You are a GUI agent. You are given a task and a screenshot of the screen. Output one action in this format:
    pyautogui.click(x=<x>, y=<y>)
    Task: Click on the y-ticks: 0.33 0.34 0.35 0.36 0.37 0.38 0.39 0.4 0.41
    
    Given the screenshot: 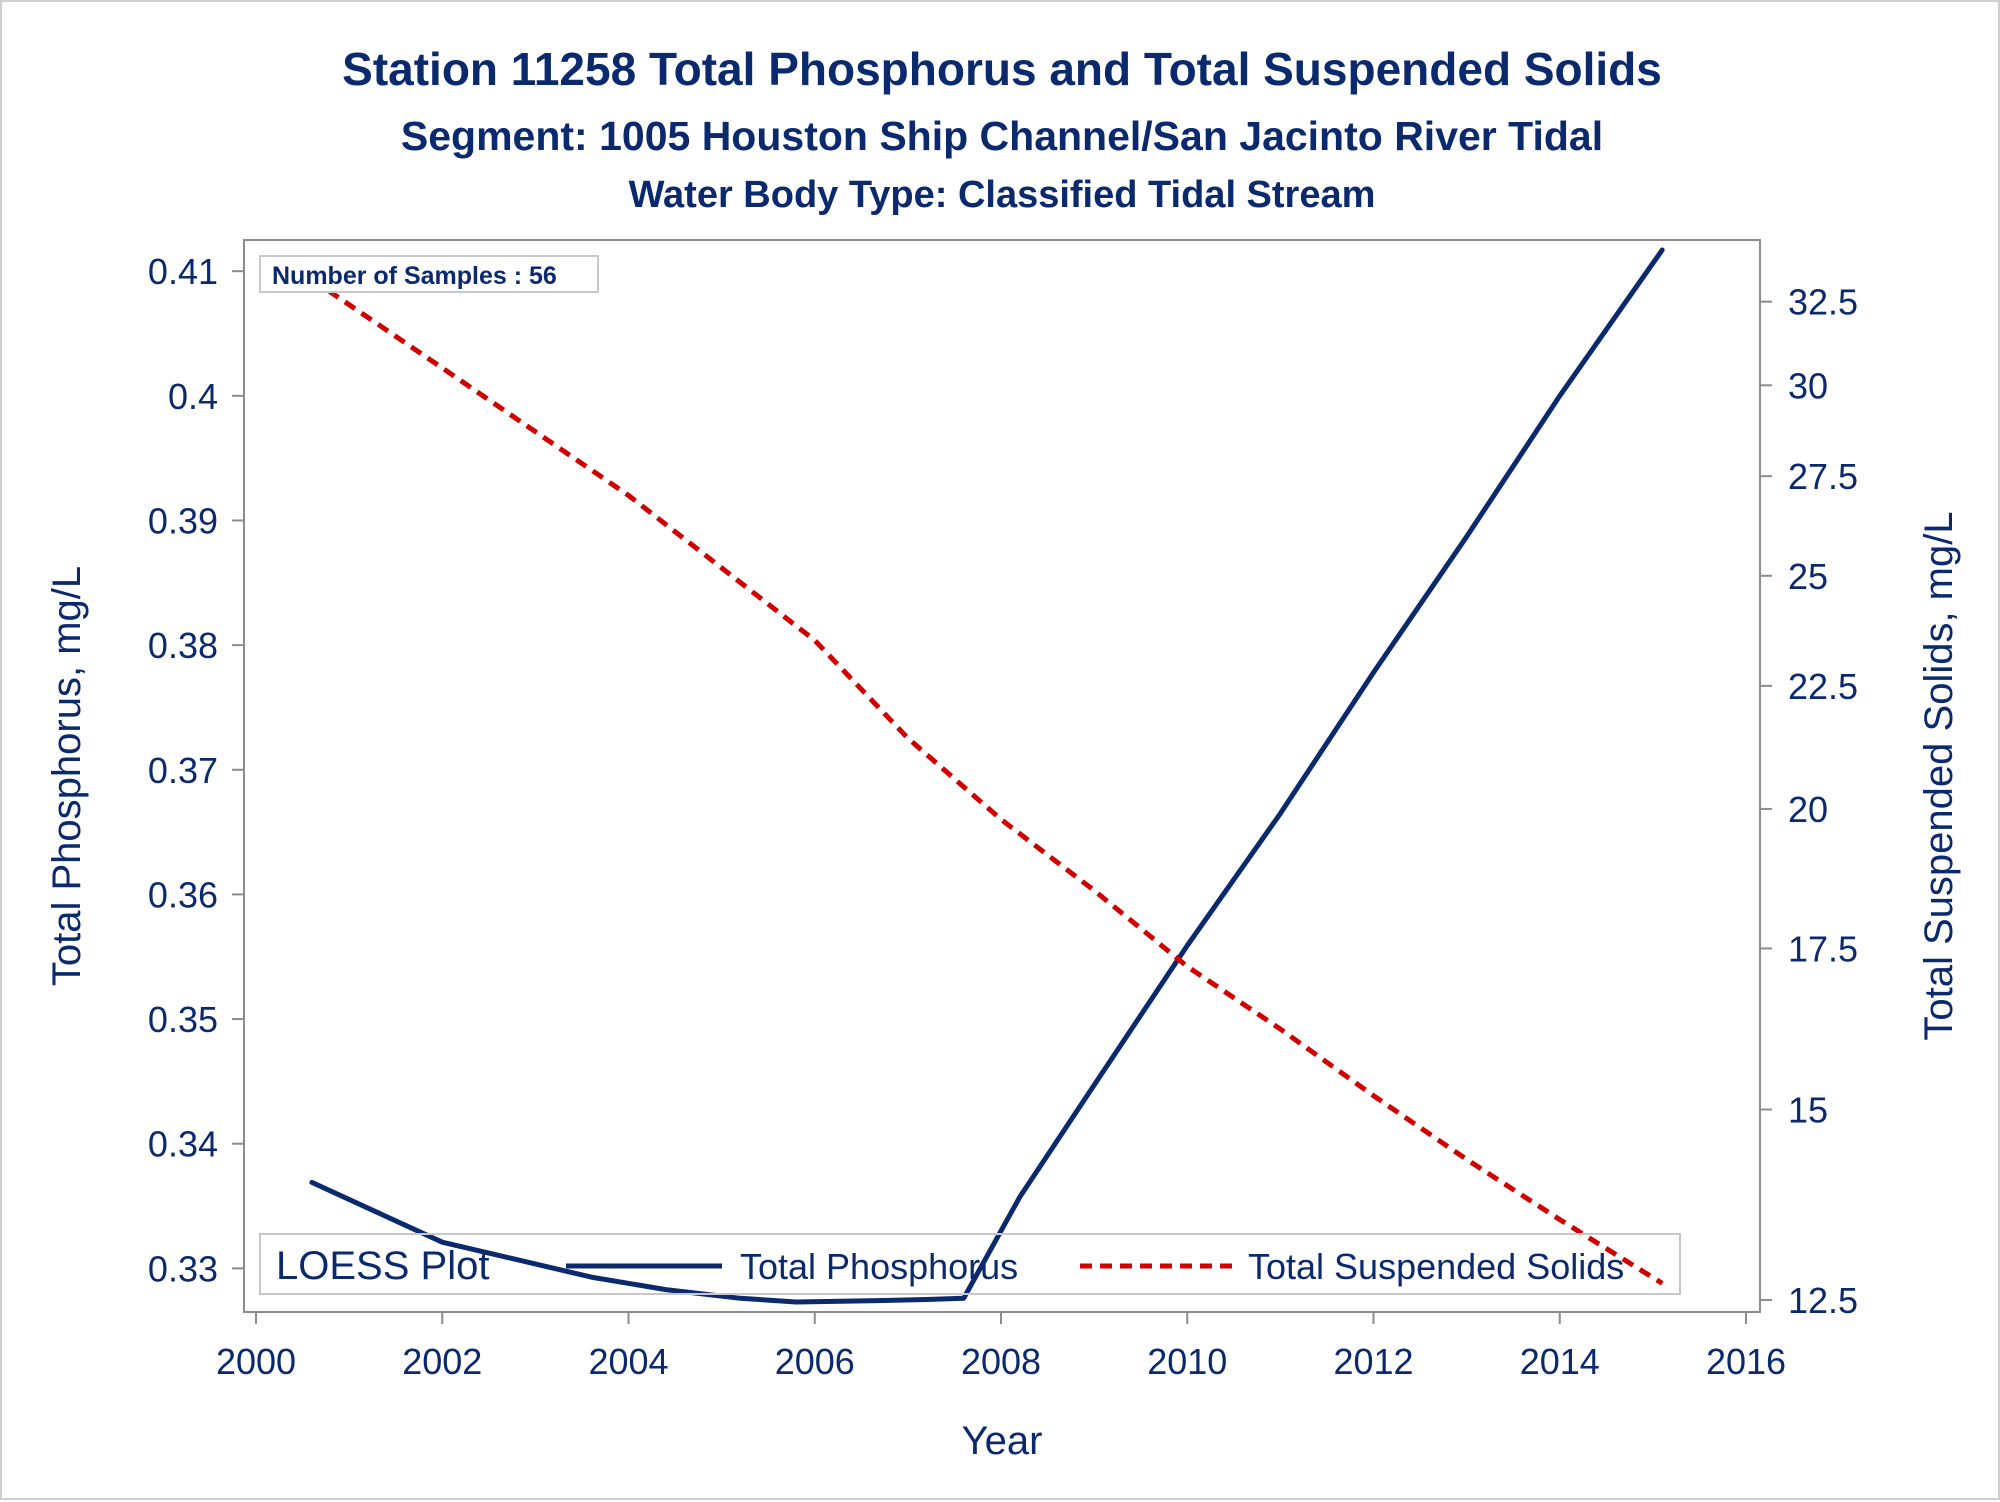 What is the action you would take?
    pyautogui.click(x=196, y=770)
    